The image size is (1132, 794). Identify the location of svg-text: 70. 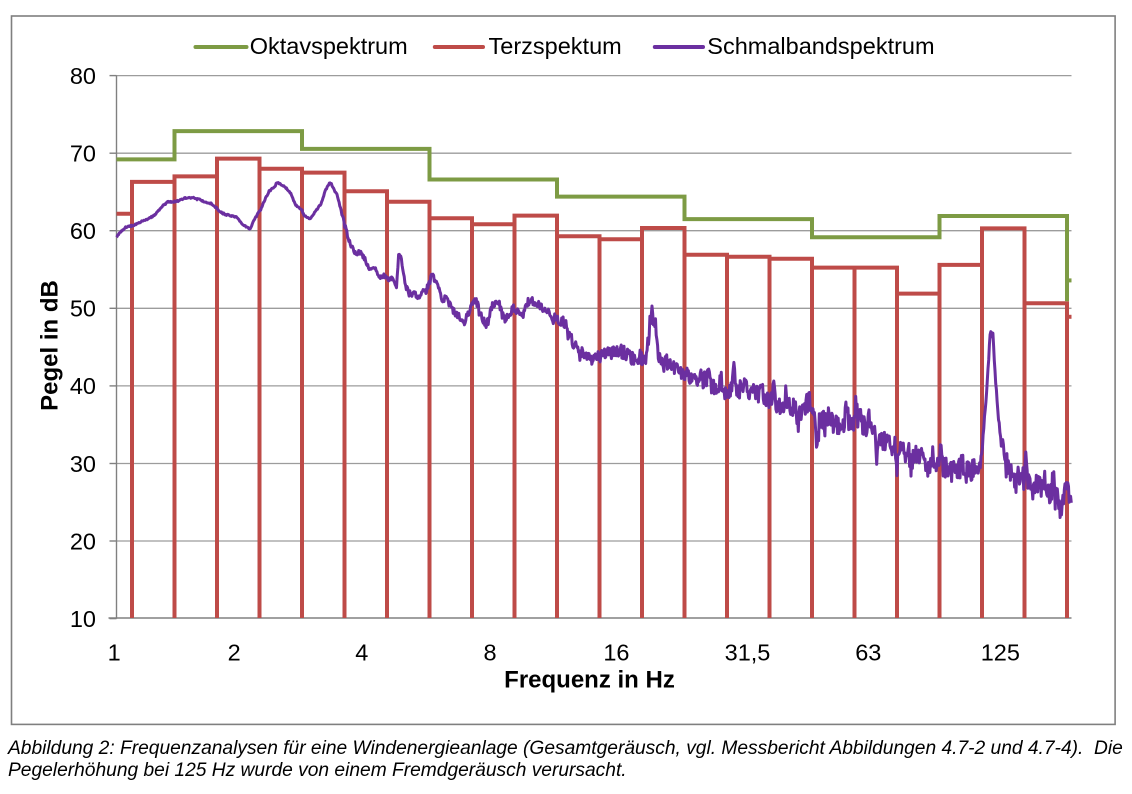
(83, 154).